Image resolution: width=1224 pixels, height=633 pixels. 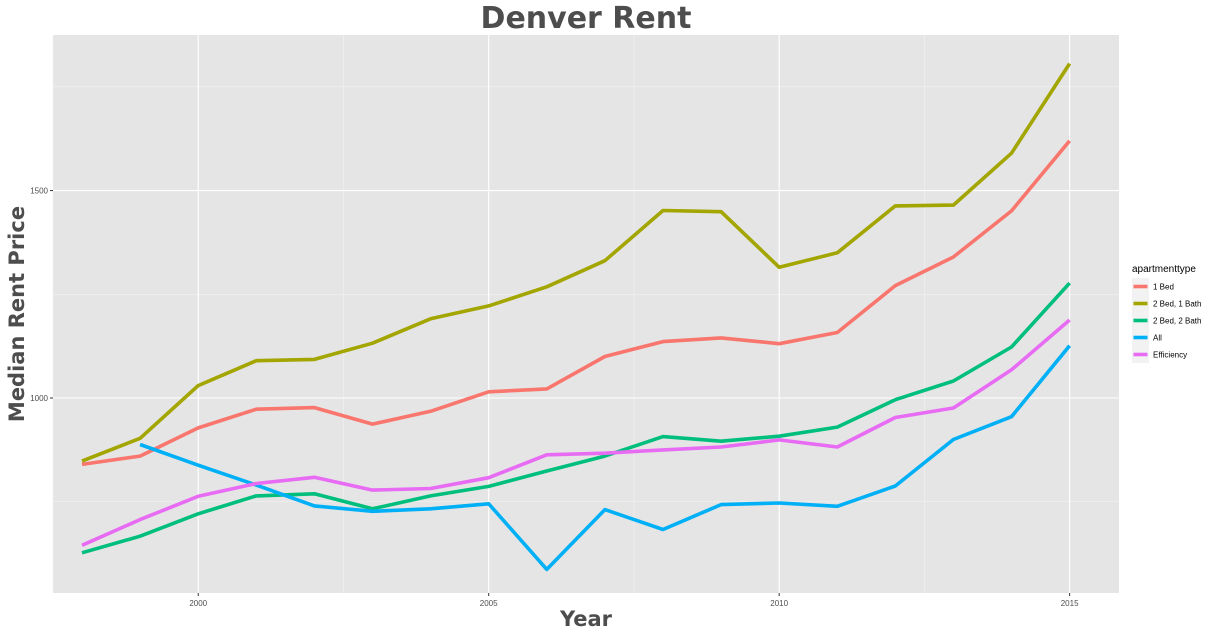 What do you see at coordinates (1070, 603) in the screenshot?
I see `x-tick-label: 2015` at bounding box center [1070, 603].